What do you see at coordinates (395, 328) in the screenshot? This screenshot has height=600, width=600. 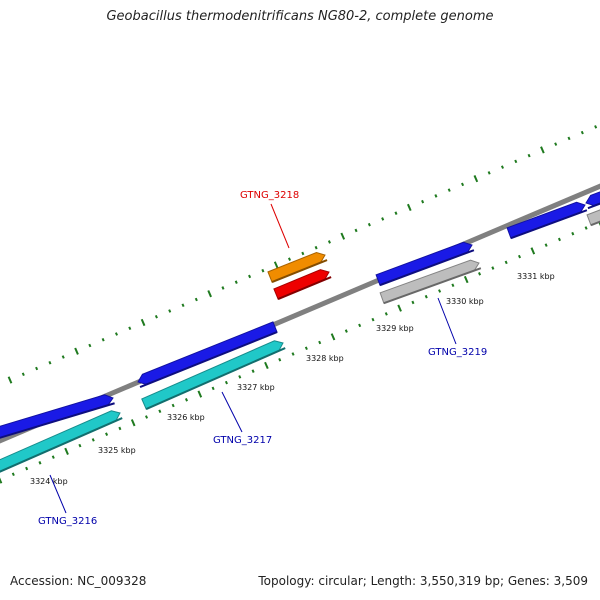 I see `tick-label-3329: 3329 kbp` at bounding box center [395, 328].